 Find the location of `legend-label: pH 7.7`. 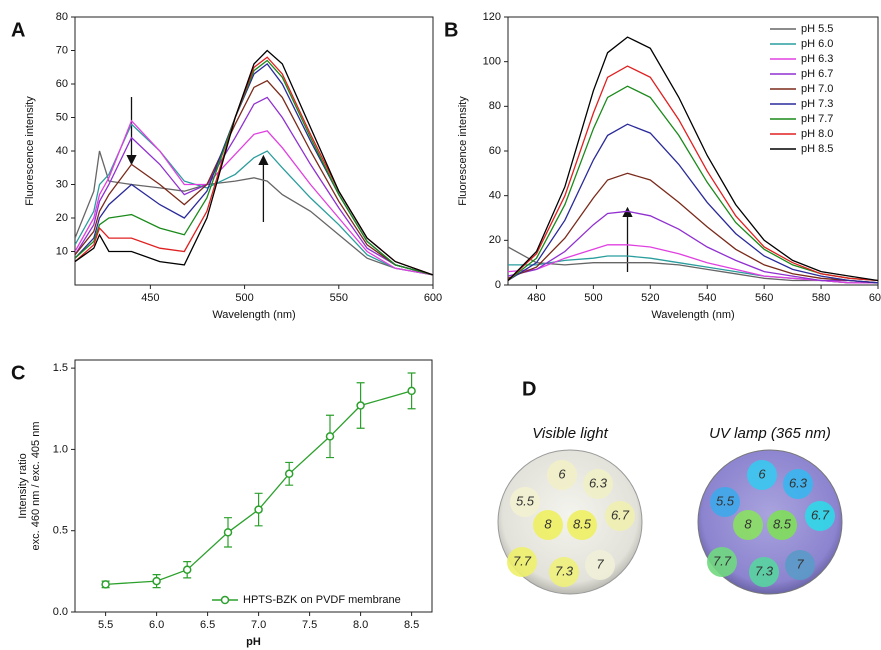

legend-label: pH 7.7 is located at coordinates (817, 119).